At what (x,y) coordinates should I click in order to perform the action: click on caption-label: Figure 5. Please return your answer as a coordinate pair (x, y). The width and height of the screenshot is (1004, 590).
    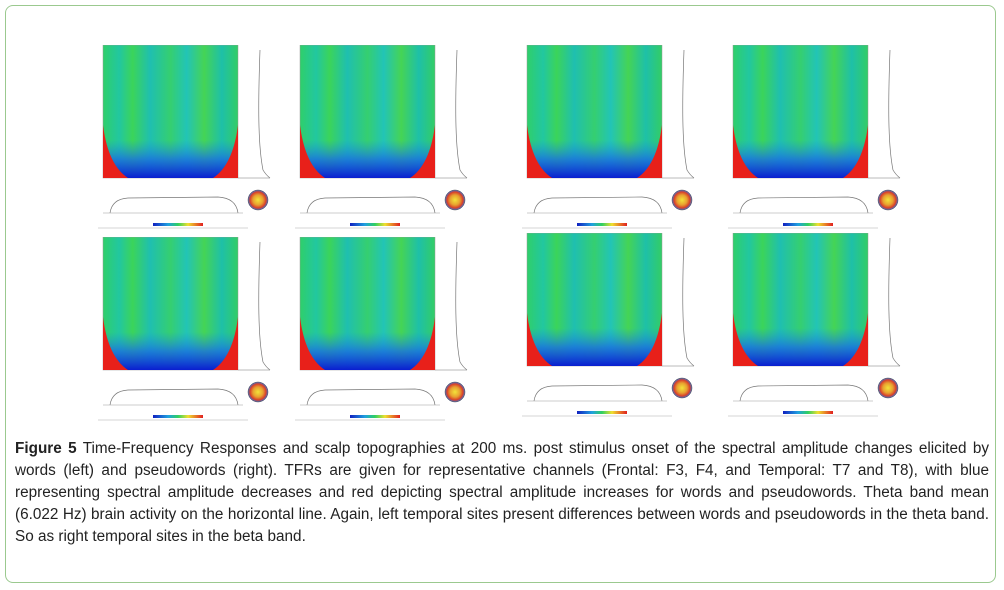
    Looking at the image, I should click on (46, 448).